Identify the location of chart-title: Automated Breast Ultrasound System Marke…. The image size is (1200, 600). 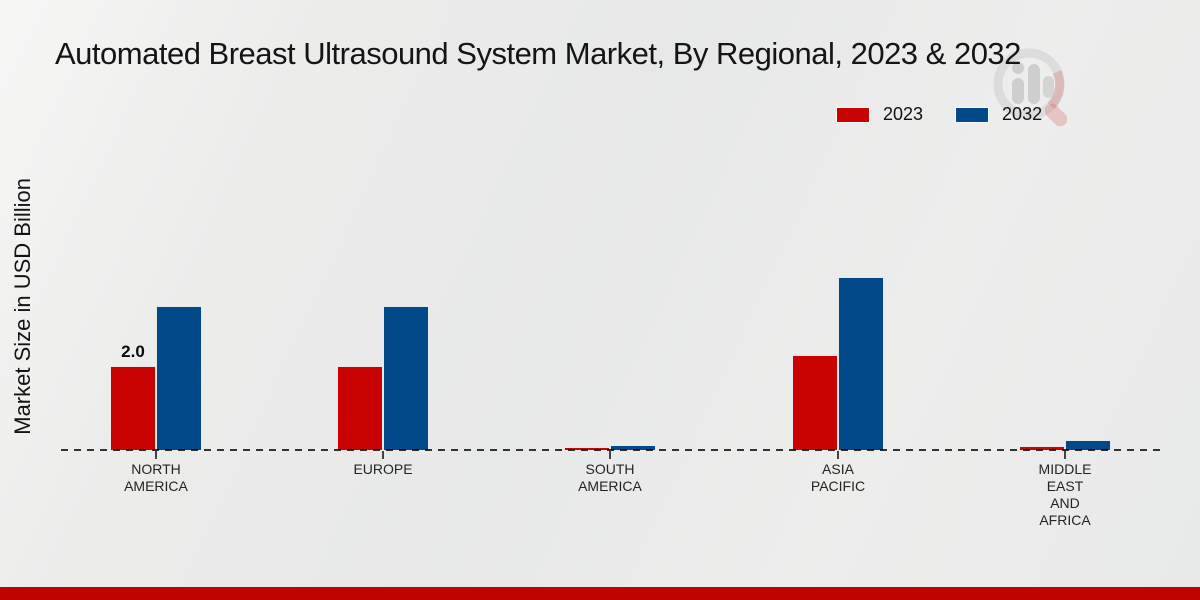
(538, 53).